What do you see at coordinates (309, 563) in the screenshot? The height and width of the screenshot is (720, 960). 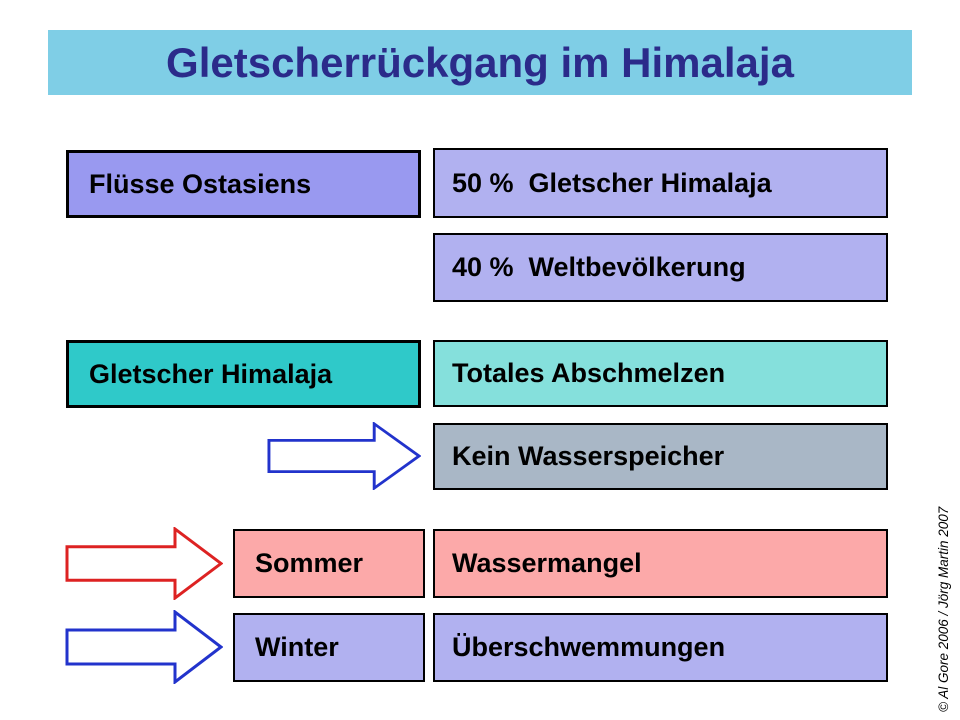 I see `box-label: Sommer` at bounding box center [309, 563].